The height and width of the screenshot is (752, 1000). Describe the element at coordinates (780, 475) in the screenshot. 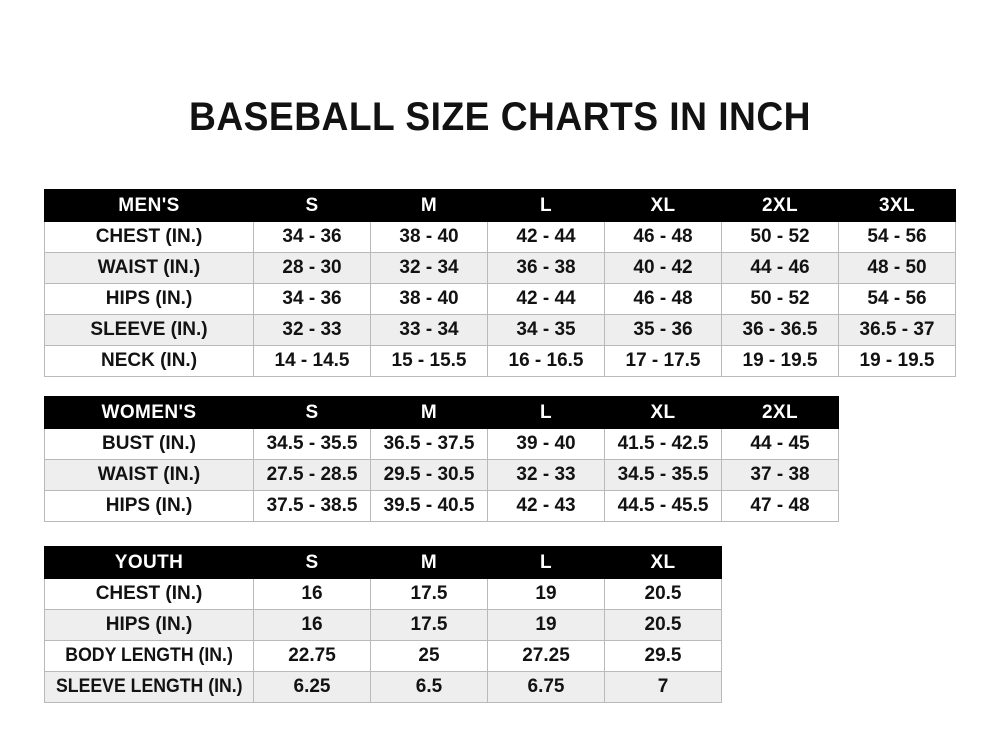

I see `measurement-value: 37 - 38` at that location.